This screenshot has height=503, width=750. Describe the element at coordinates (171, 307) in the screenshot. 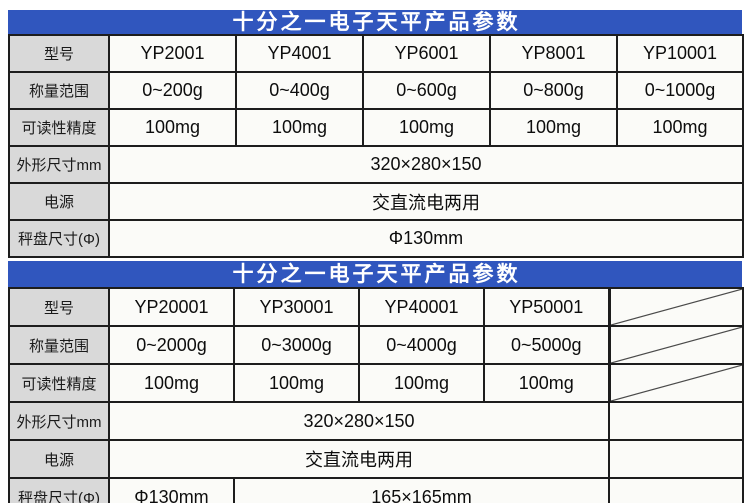

I see `model-cell: YP20001` at that location.